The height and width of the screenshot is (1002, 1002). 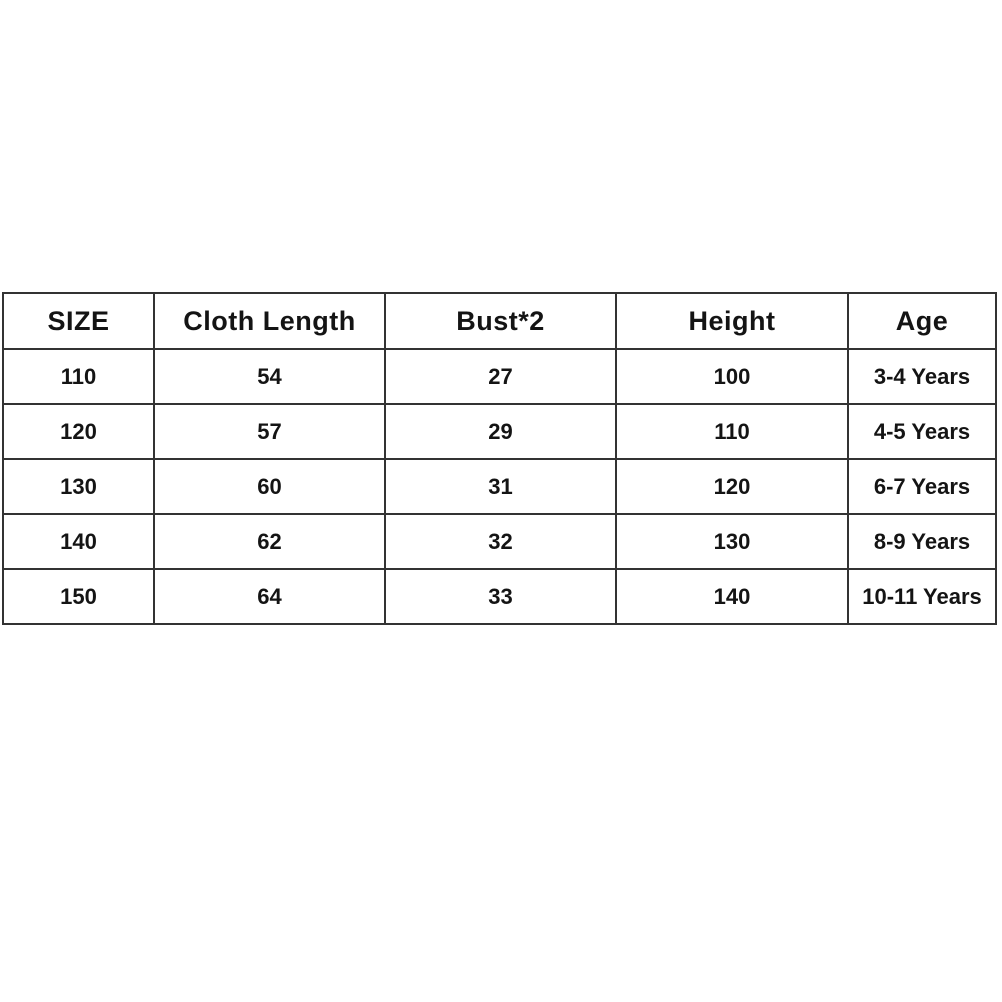 I want to click on cell-height: 140, so click(x=732, y=596).